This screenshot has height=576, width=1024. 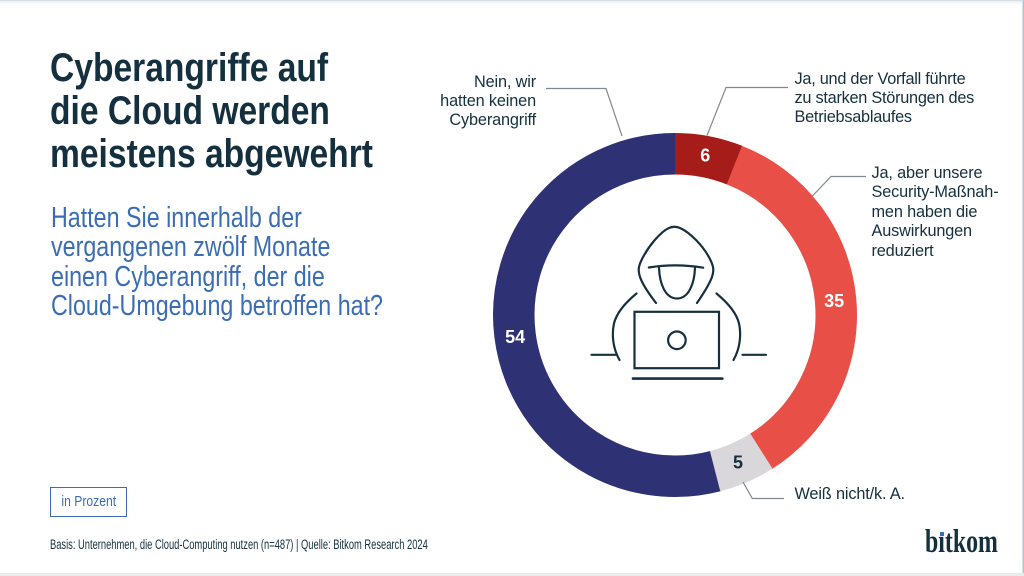 What do you see at coordinates (515, 337) in the screenshot?
I see `svg-text: 54` at bounding box center [515, 337].